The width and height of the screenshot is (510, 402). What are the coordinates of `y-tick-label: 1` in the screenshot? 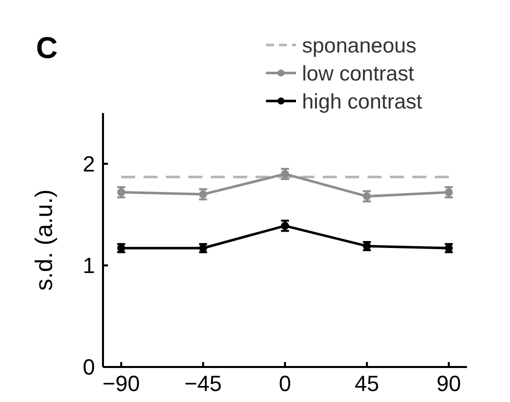 It's located at (88, 265).